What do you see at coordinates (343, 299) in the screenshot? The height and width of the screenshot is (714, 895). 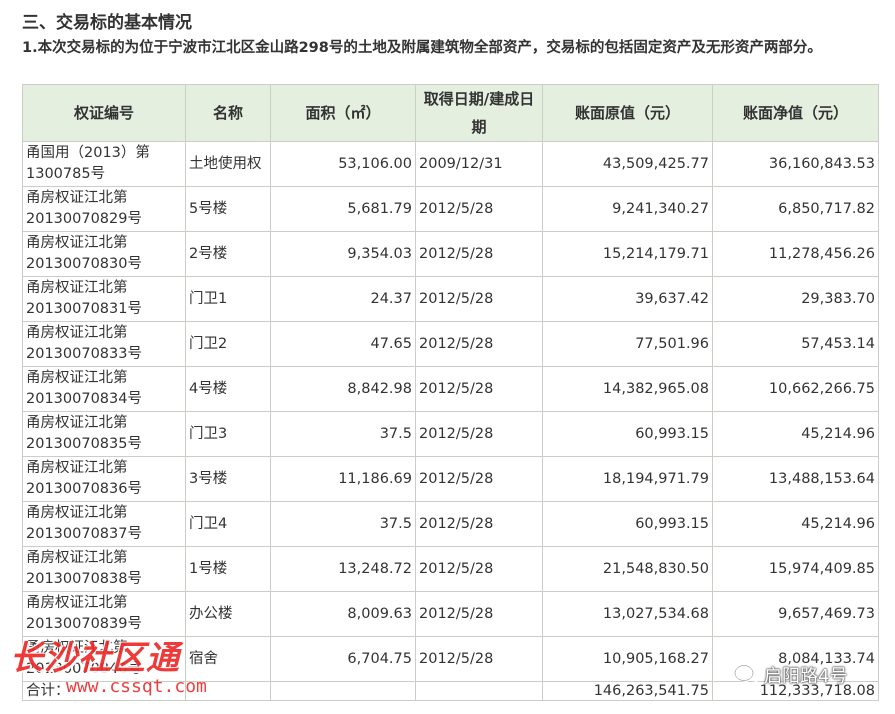 I see `cell-area: 24.37` at bounding box center [343, 299].